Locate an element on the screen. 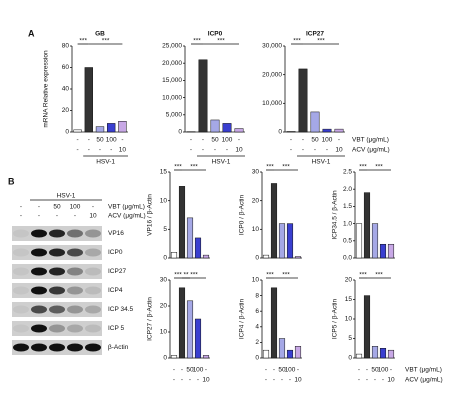 The image size is (474, 408). y-axis-label: ICP5 / β-Actin is located at coordinates (335, 319).